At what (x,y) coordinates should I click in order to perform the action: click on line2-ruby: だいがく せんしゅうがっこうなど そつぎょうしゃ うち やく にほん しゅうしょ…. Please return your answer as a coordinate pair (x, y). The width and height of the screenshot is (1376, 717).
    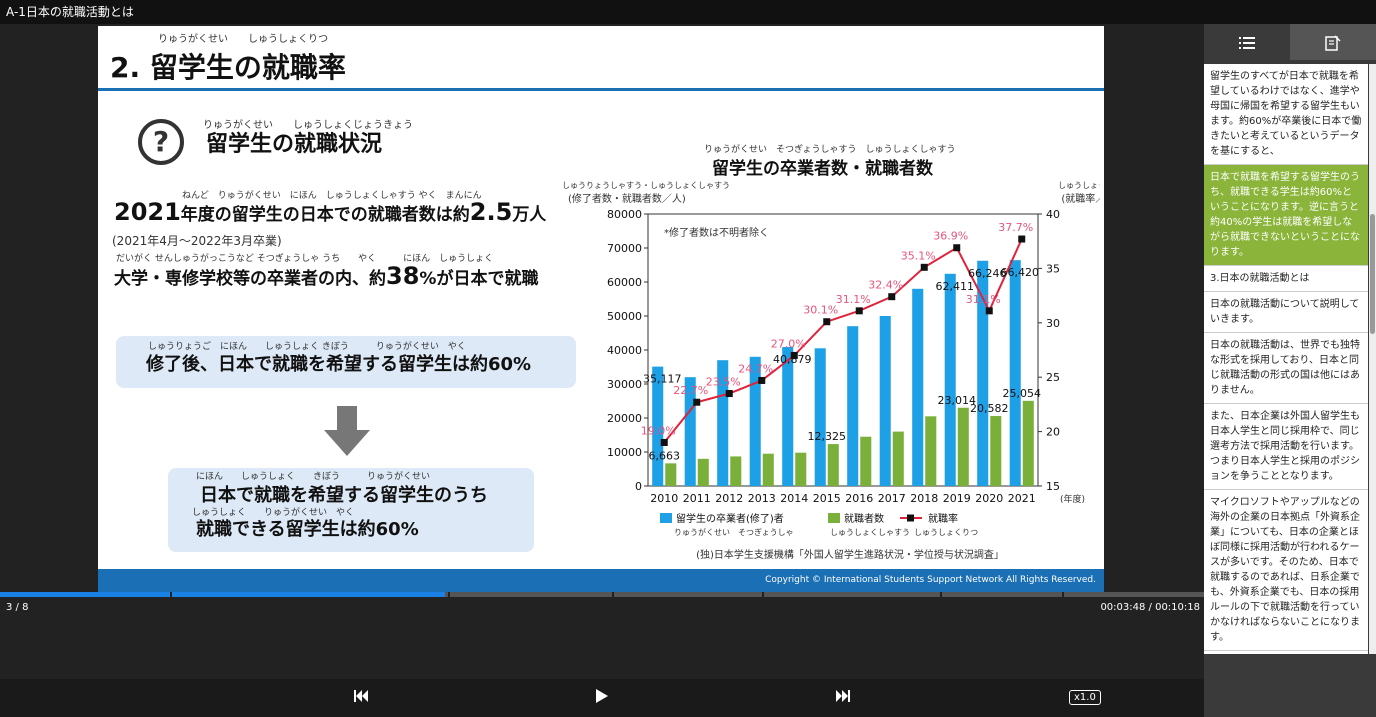
    Looking at the image, I should click on (305, 259).